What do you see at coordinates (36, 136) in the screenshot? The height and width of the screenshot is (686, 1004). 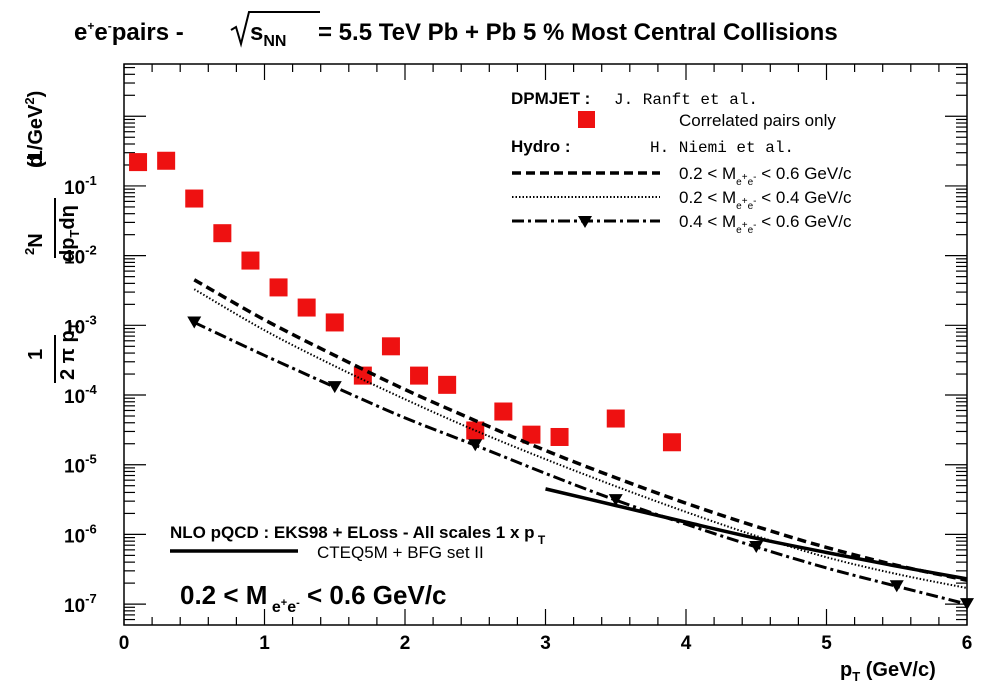 I see `y-unit: (1/GeV` at bounding box center [36, 136].